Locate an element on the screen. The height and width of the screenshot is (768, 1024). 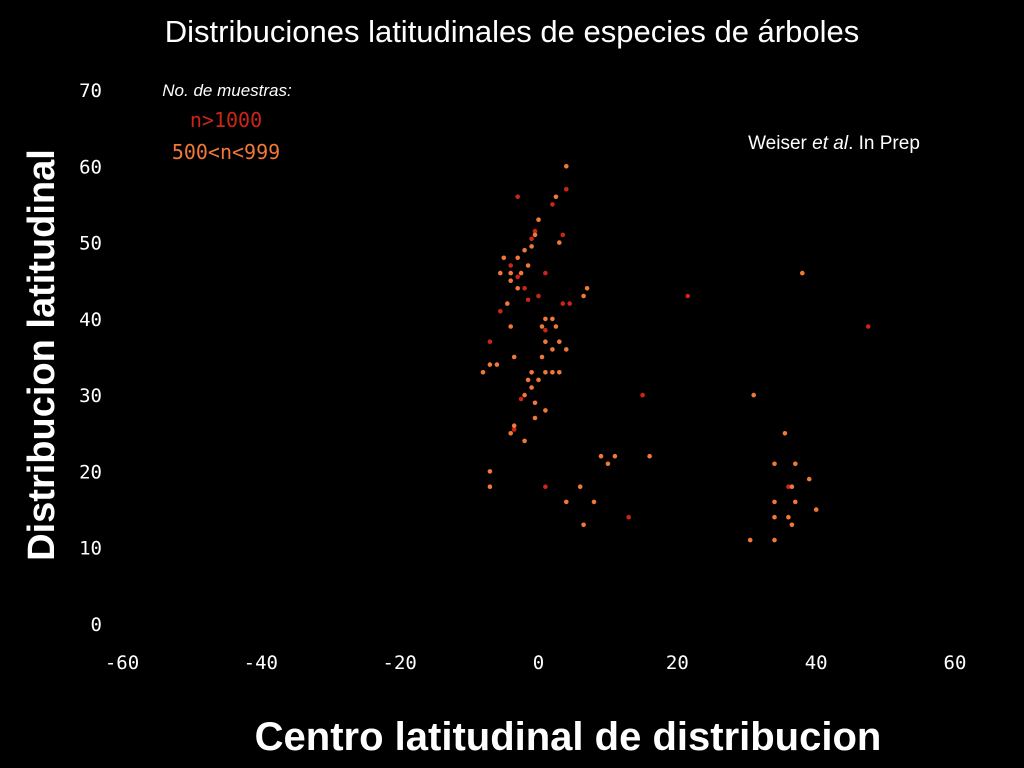
y-tick-labels: 0 10 20 30 40 50 60 70 is located at coordinates (90, 358).